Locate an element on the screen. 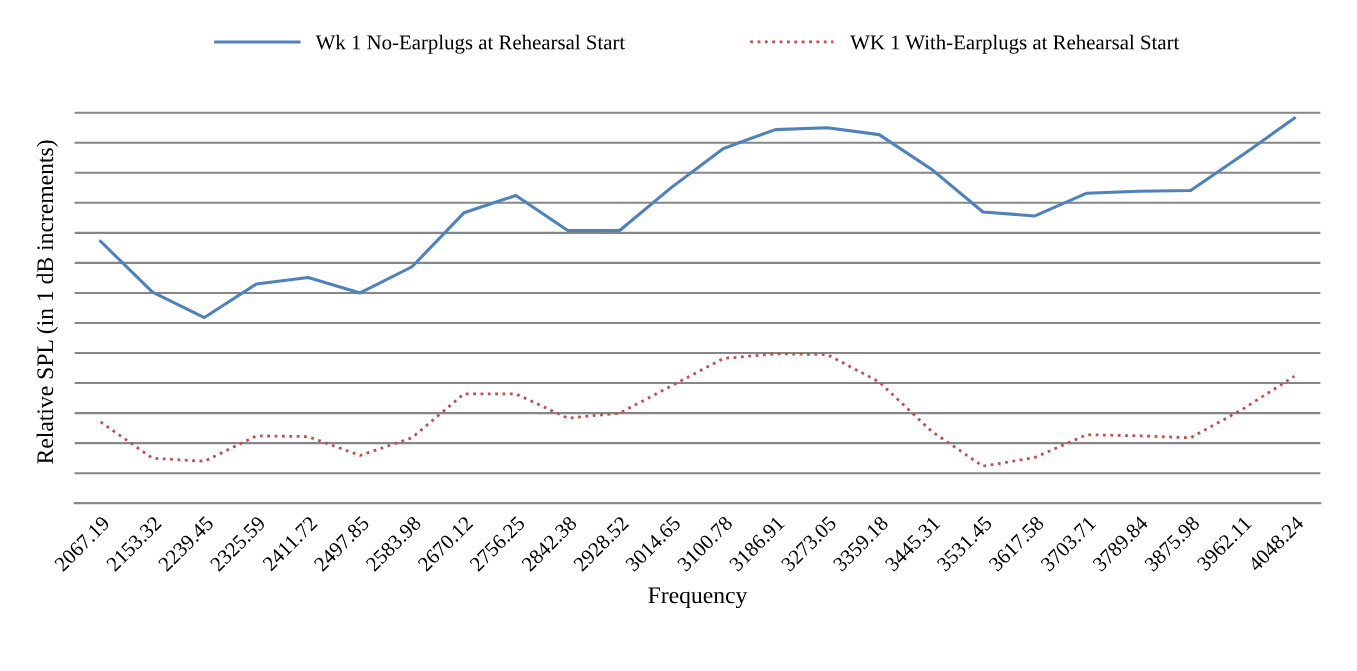 Image resolution: width=1357 pixels, height=671 pixels. legend-label: Wk 1 No-Earplugs at Rehearsal Start is located at coordinates (470, 44).